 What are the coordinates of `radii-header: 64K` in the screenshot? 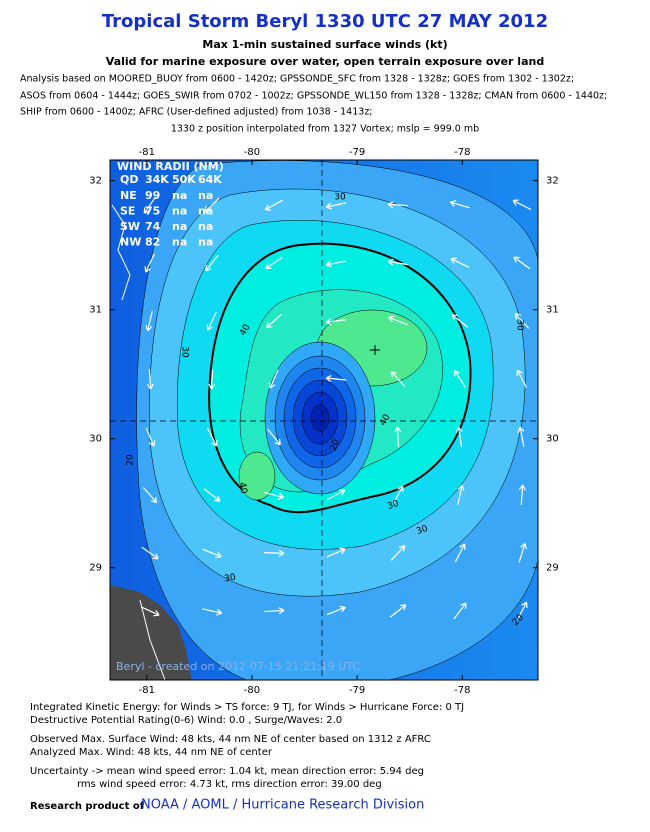 It's located at (210, 179).